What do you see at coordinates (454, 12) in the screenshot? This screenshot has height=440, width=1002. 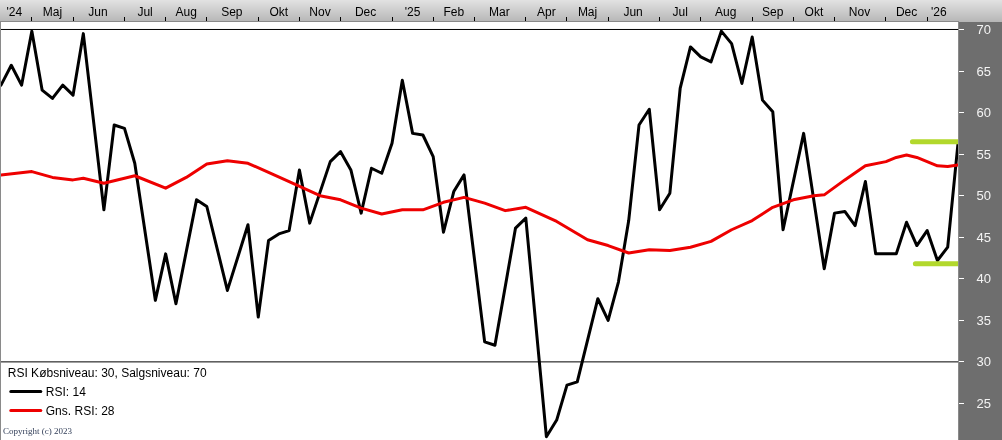 I see `x-tick-label: Feb` at bounding box center [454, 12].